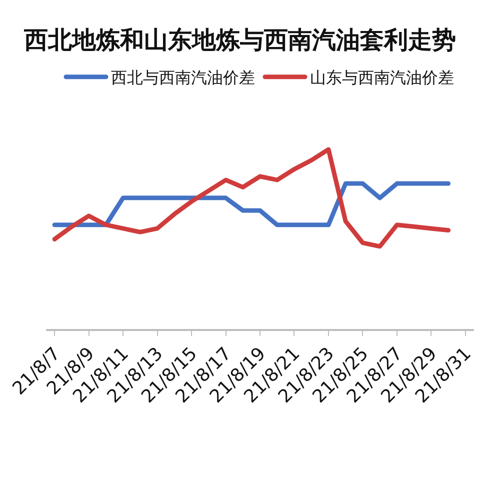 The image size is (480, 480). I want to click on legend-label: 山东与西南汽油价差, so click(382, 78).